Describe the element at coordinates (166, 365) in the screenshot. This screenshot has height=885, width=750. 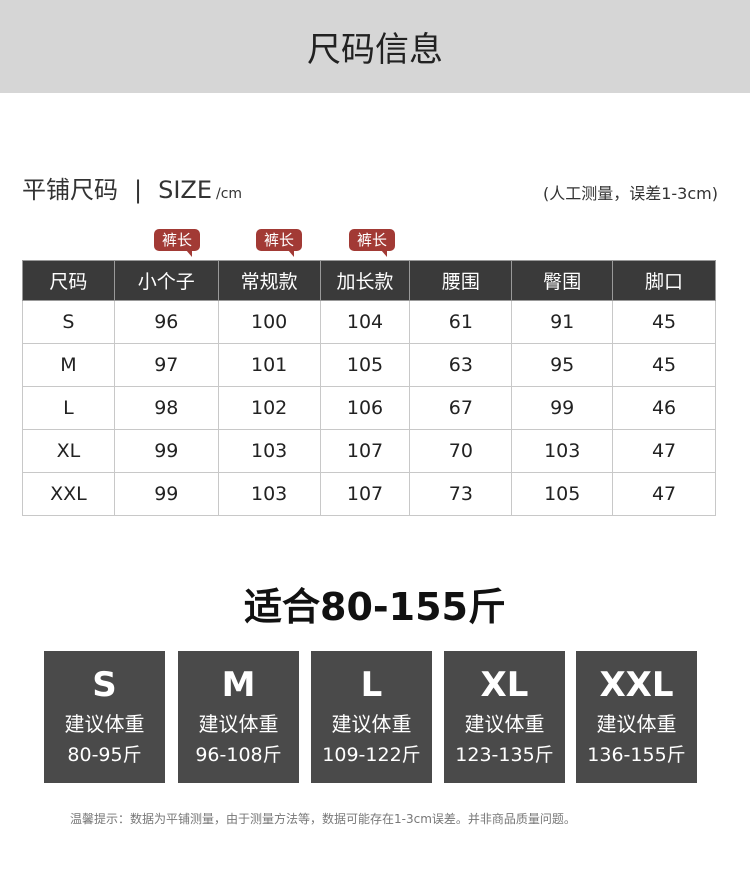
I see `table-cell: 97` at that location.